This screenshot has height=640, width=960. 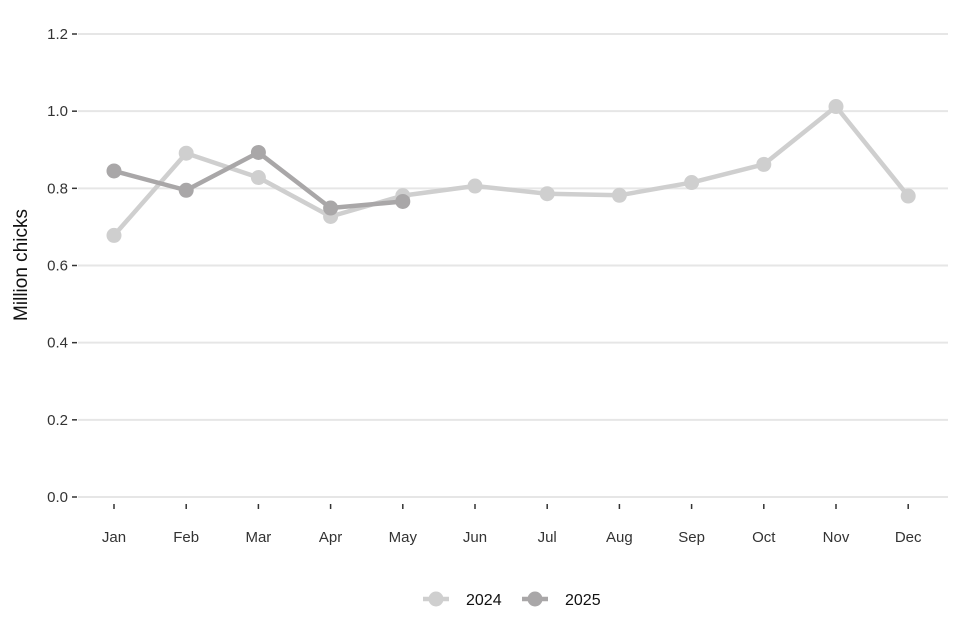 What do you see at coordinates (57, 188) in the screenshot?
I see `y-tick-label: 0.8` at bounding box center [57, 188].